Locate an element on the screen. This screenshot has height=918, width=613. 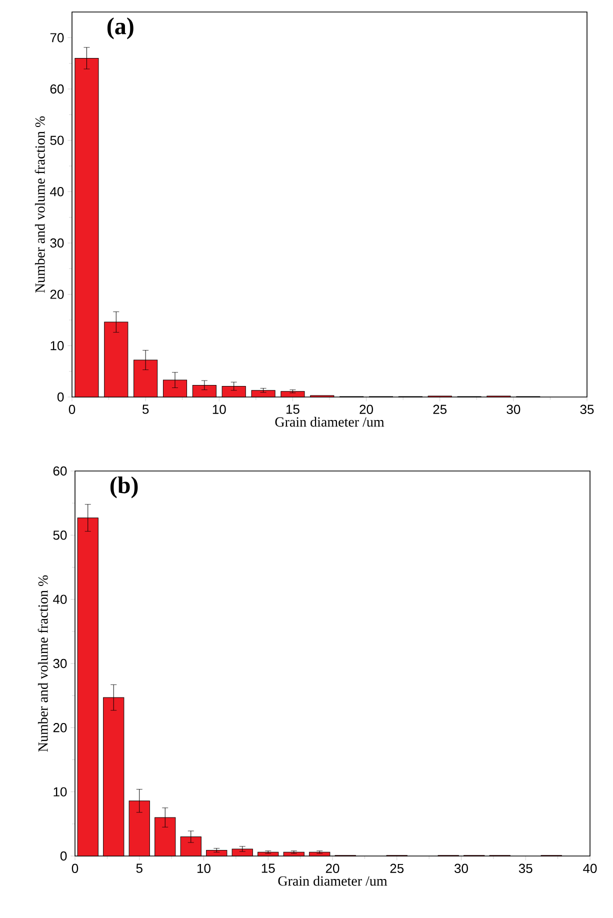
x-tick-label: 40 is located at coordinates (590, 869).